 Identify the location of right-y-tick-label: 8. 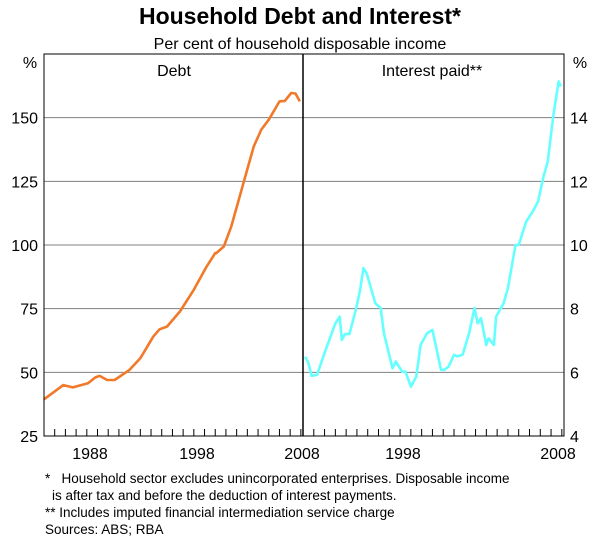
(574, 310).